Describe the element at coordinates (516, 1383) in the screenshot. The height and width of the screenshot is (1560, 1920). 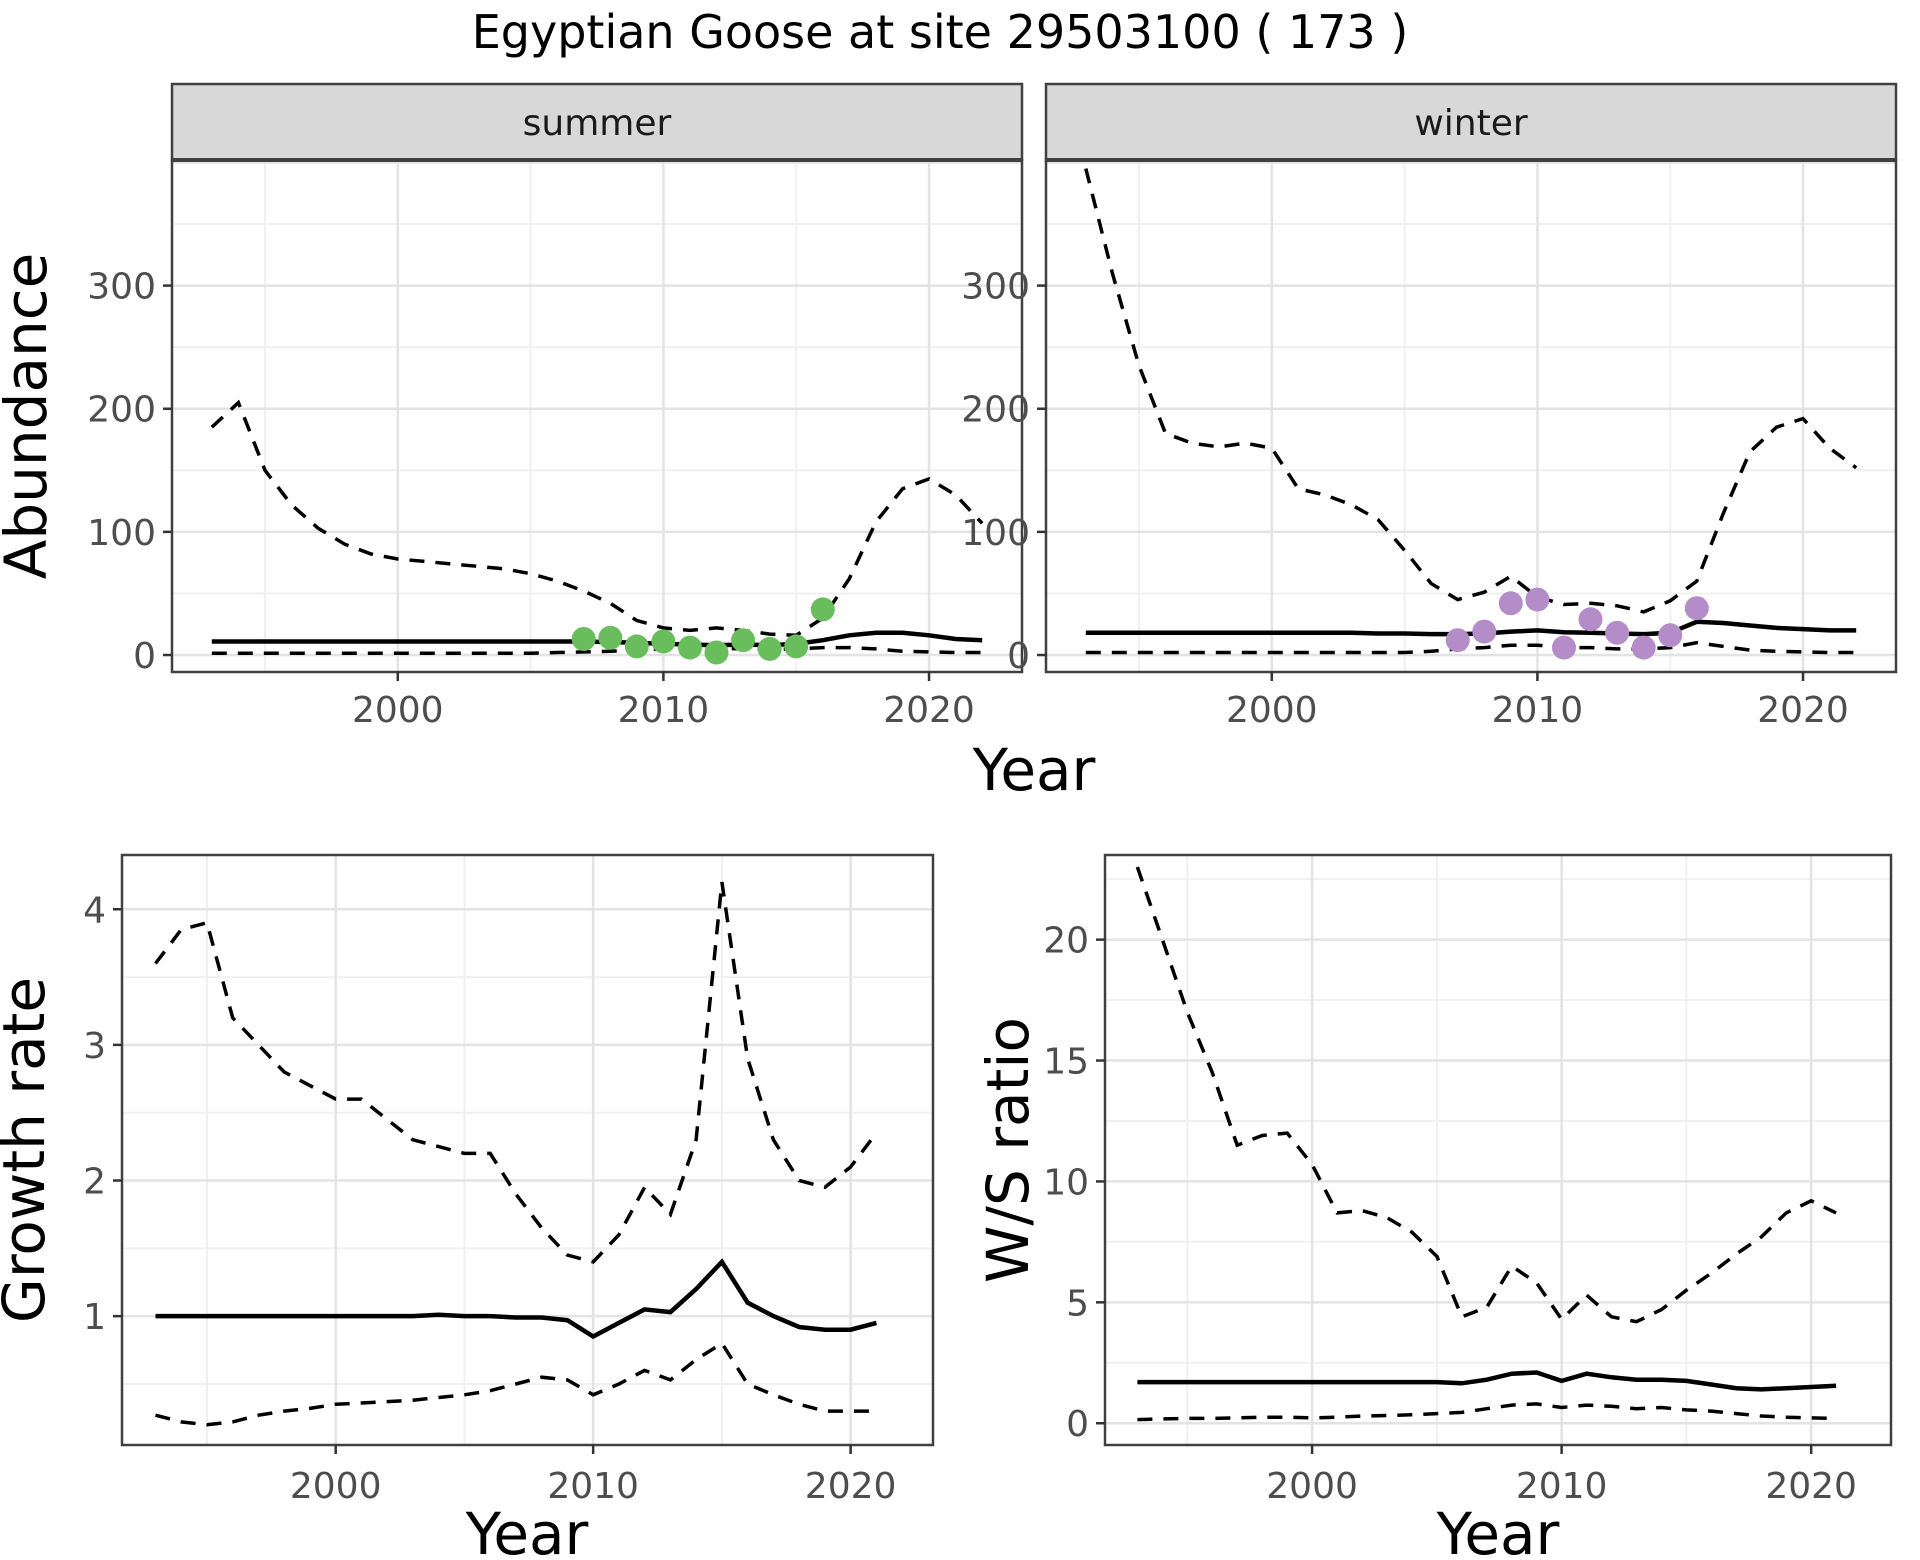
I see `growth-rate-lower_ci-line` at that location.